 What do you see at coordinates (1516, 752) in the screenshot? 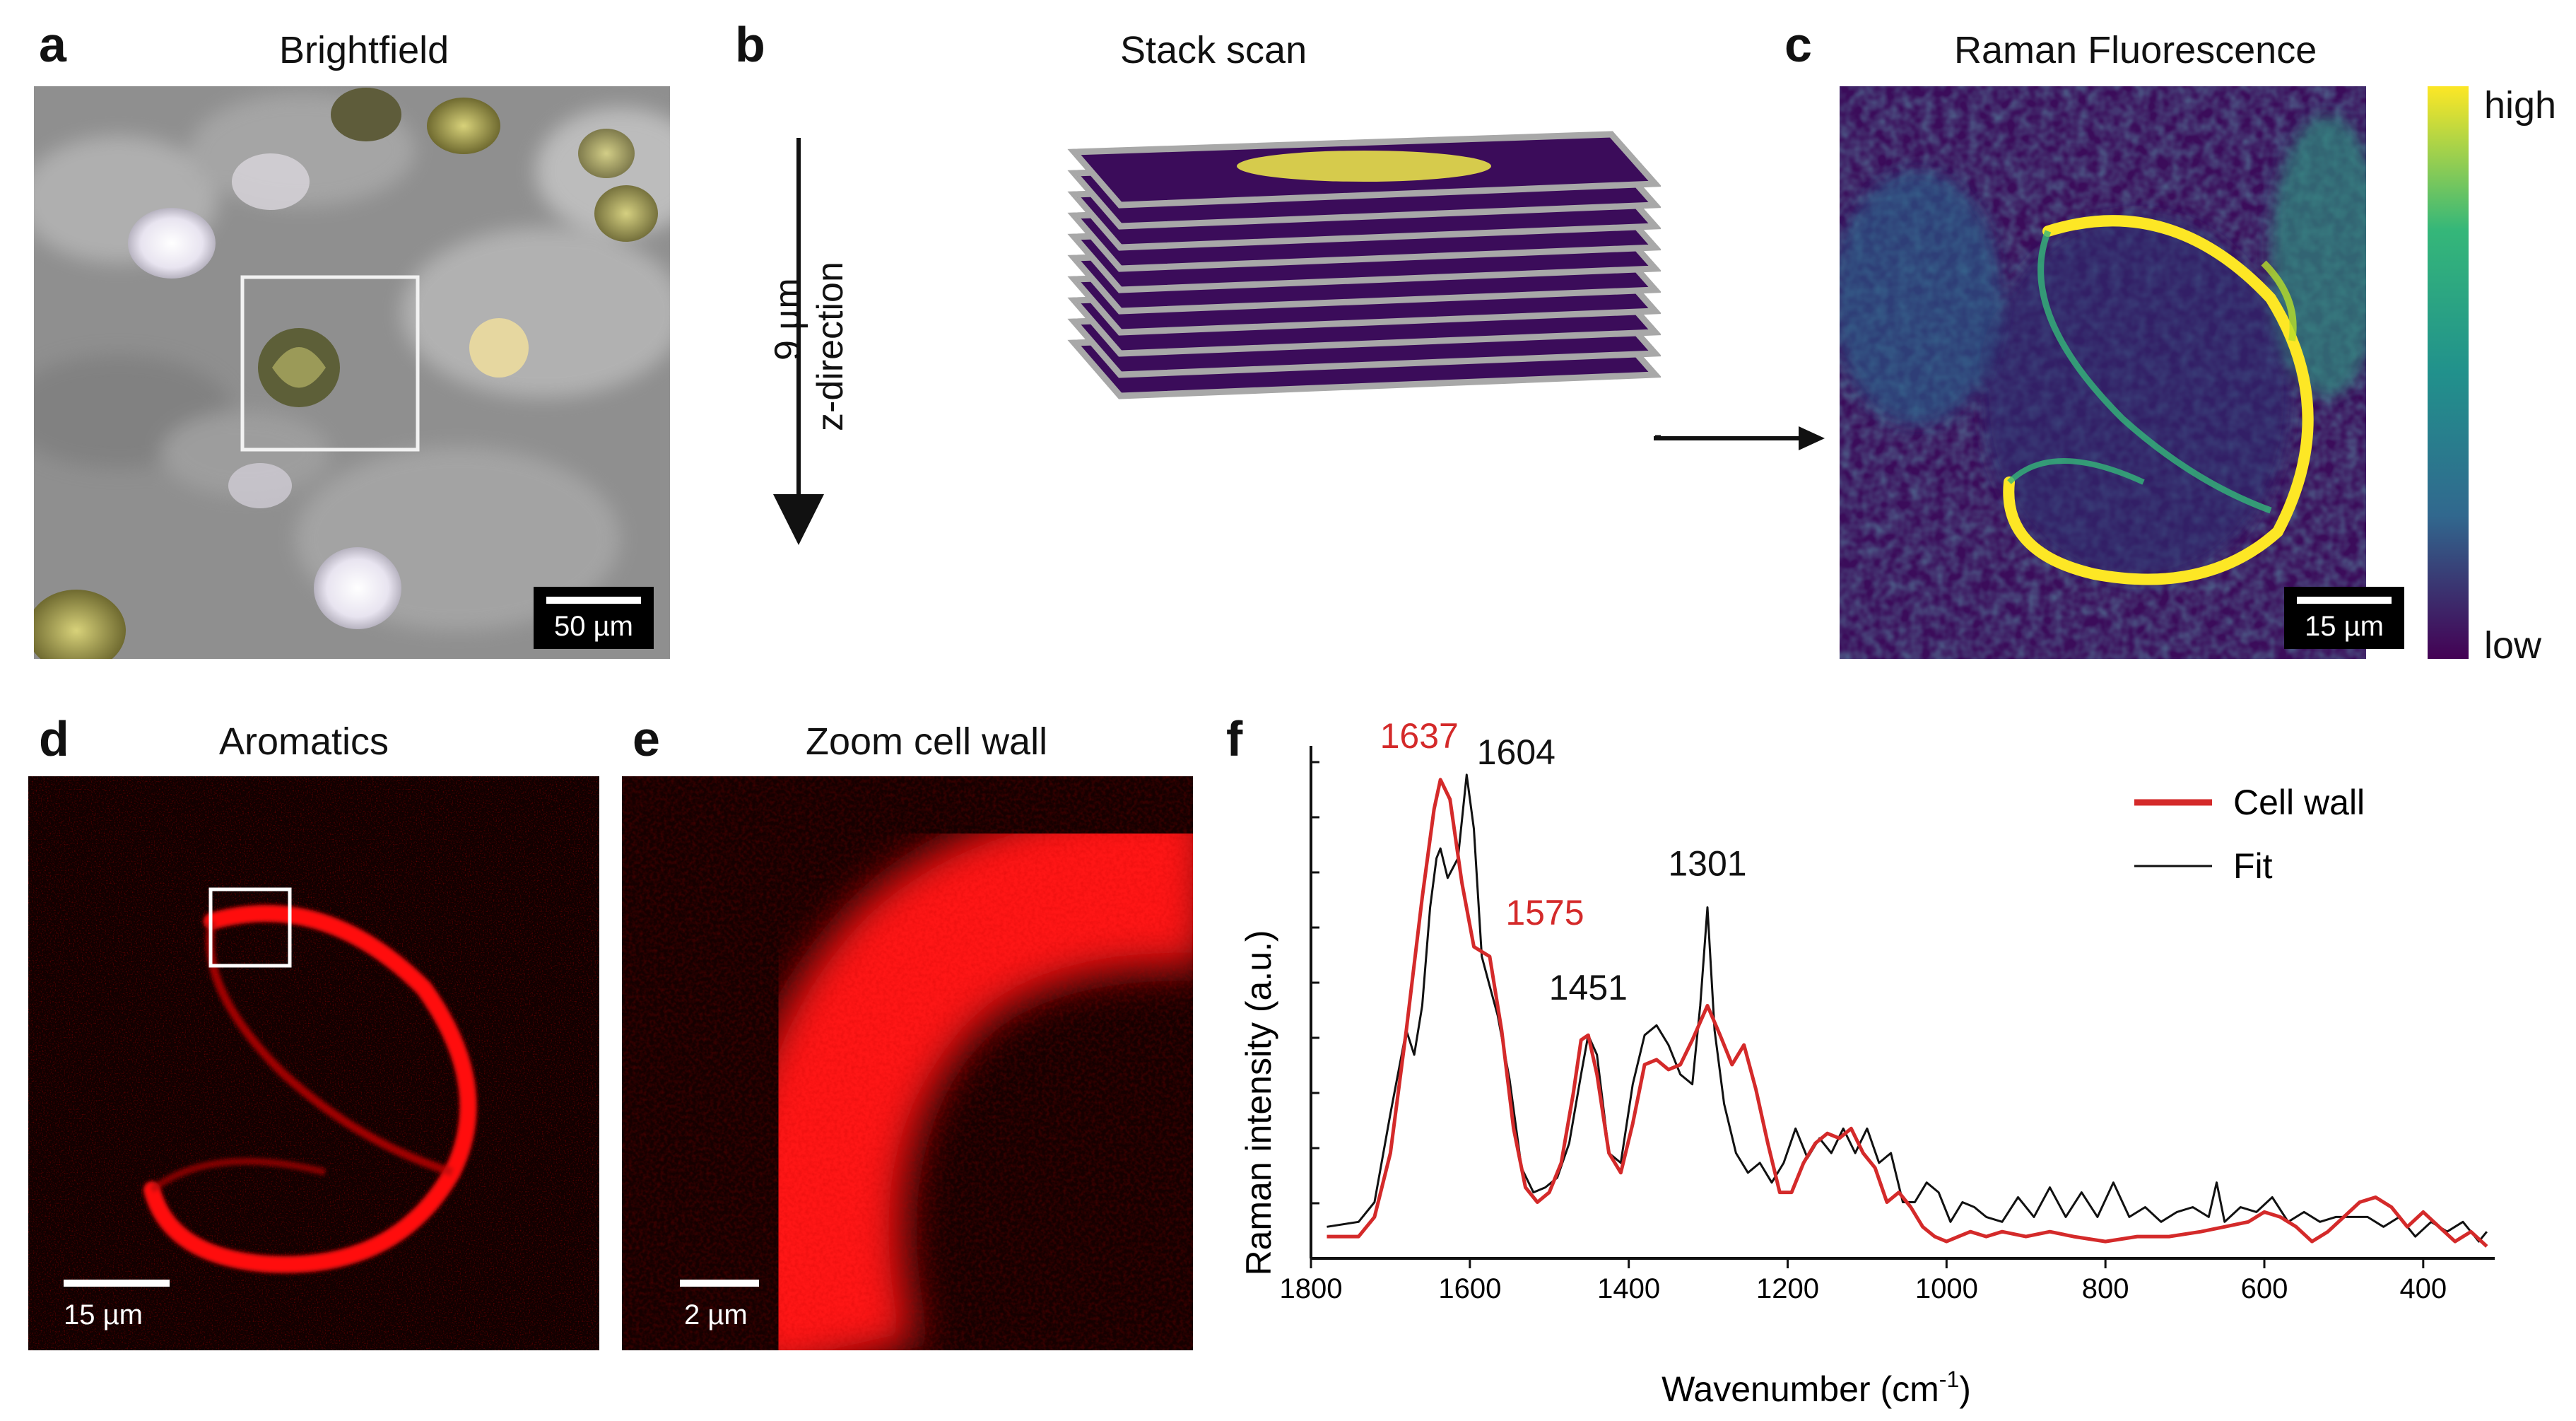
I see `peak-label: 1604` at bounding box center [1516, 752].